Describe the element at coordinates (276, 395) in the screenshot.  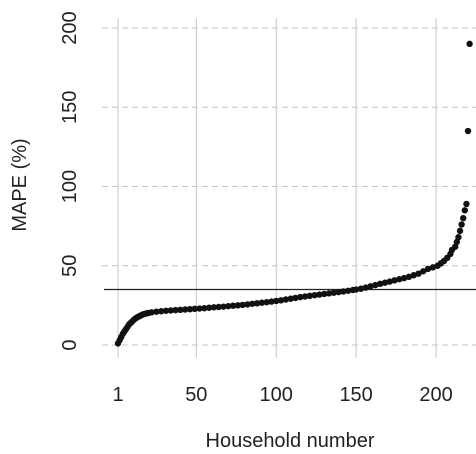
I see `x-tick-label-100: 100` at that location.